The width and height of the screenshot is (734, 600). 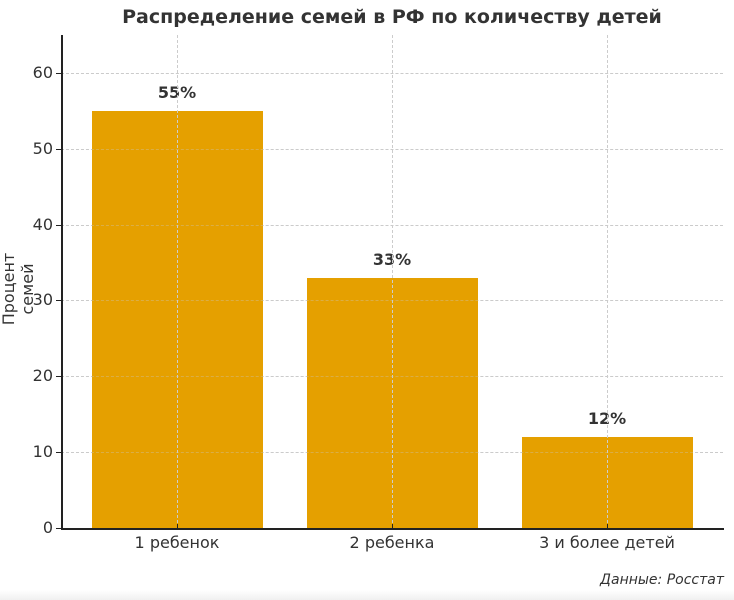 What do you see at coordinates (42, 376) in the screenshot?
I see `y-tick-label: 20` at bounding box center [42, 376].